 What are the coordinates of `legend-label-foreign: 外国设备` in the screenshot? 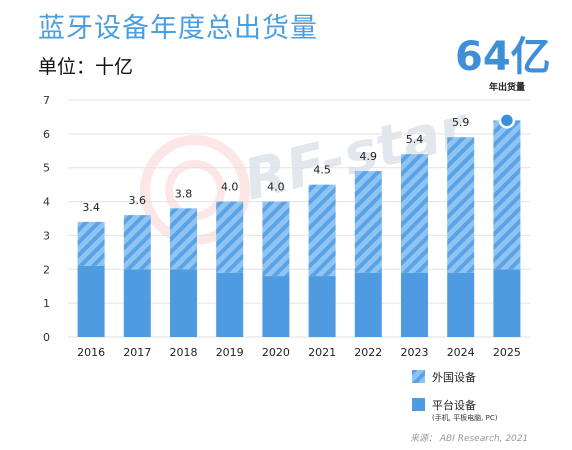 It's located at (454, 377).